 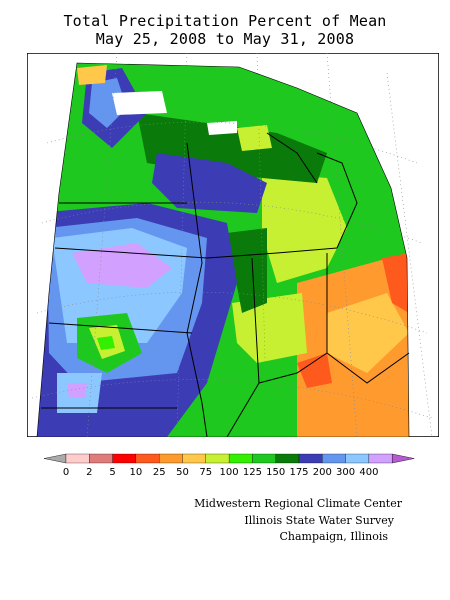 What do you see at coordinates (89, 472) in the screenshot?
I see `legend-tick-label: 2` at bounding box center [89, 472].